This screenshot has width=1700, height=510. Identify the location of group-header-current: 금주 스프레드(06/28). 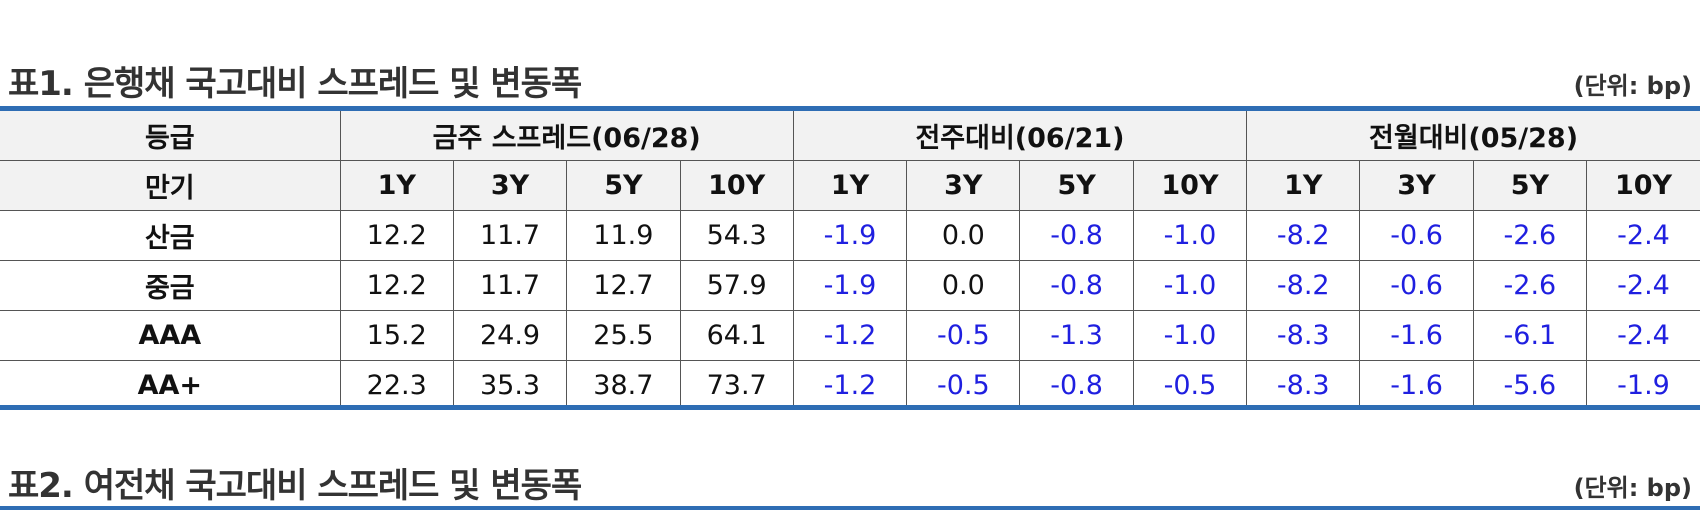
(567, 136).